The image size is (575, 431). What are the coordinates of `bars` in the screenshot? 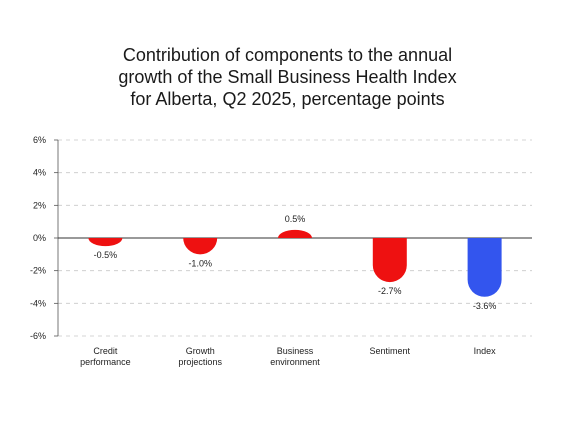 It's located at (295, 263).